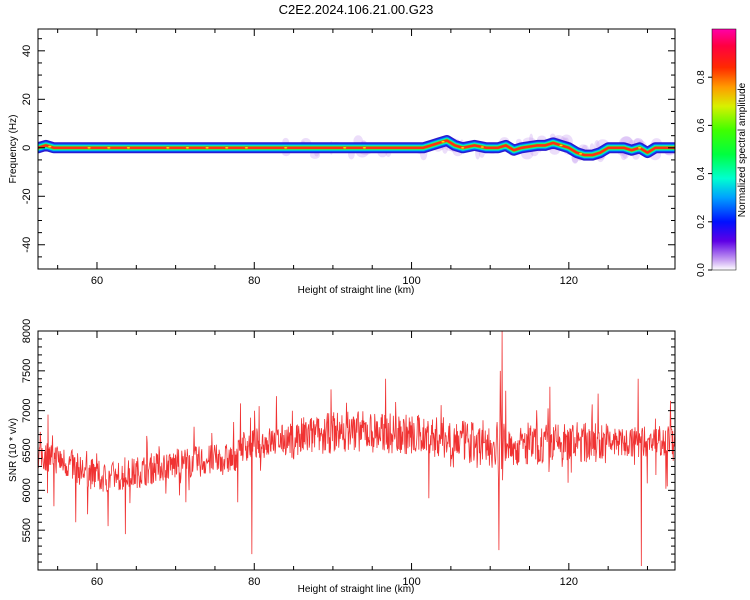 This screenshot has width=750, height=600. I want to click on colorbar-tick-label: 0.2, so click(701, 221).